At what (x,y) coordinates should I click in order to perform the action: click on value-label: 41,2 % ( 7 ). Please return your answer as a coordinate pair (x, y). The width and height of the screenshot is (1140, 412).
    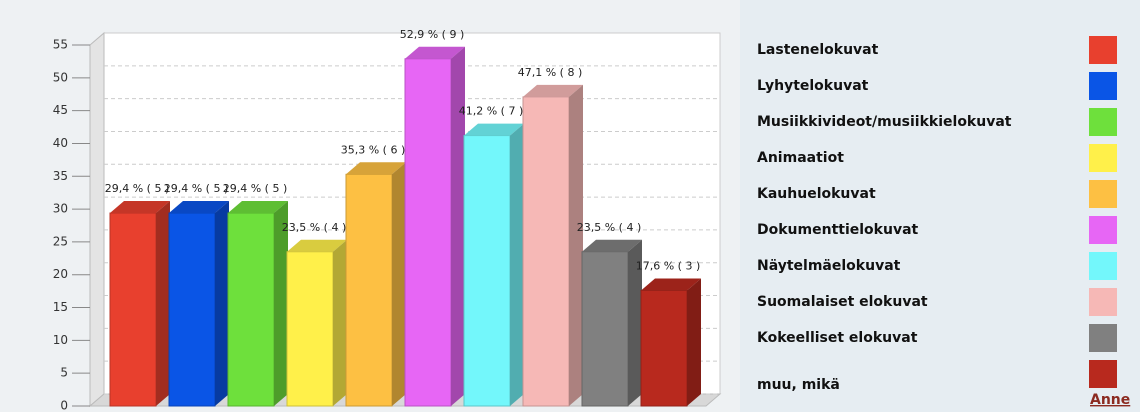
    Looking at the image, I should click on (491, 111).